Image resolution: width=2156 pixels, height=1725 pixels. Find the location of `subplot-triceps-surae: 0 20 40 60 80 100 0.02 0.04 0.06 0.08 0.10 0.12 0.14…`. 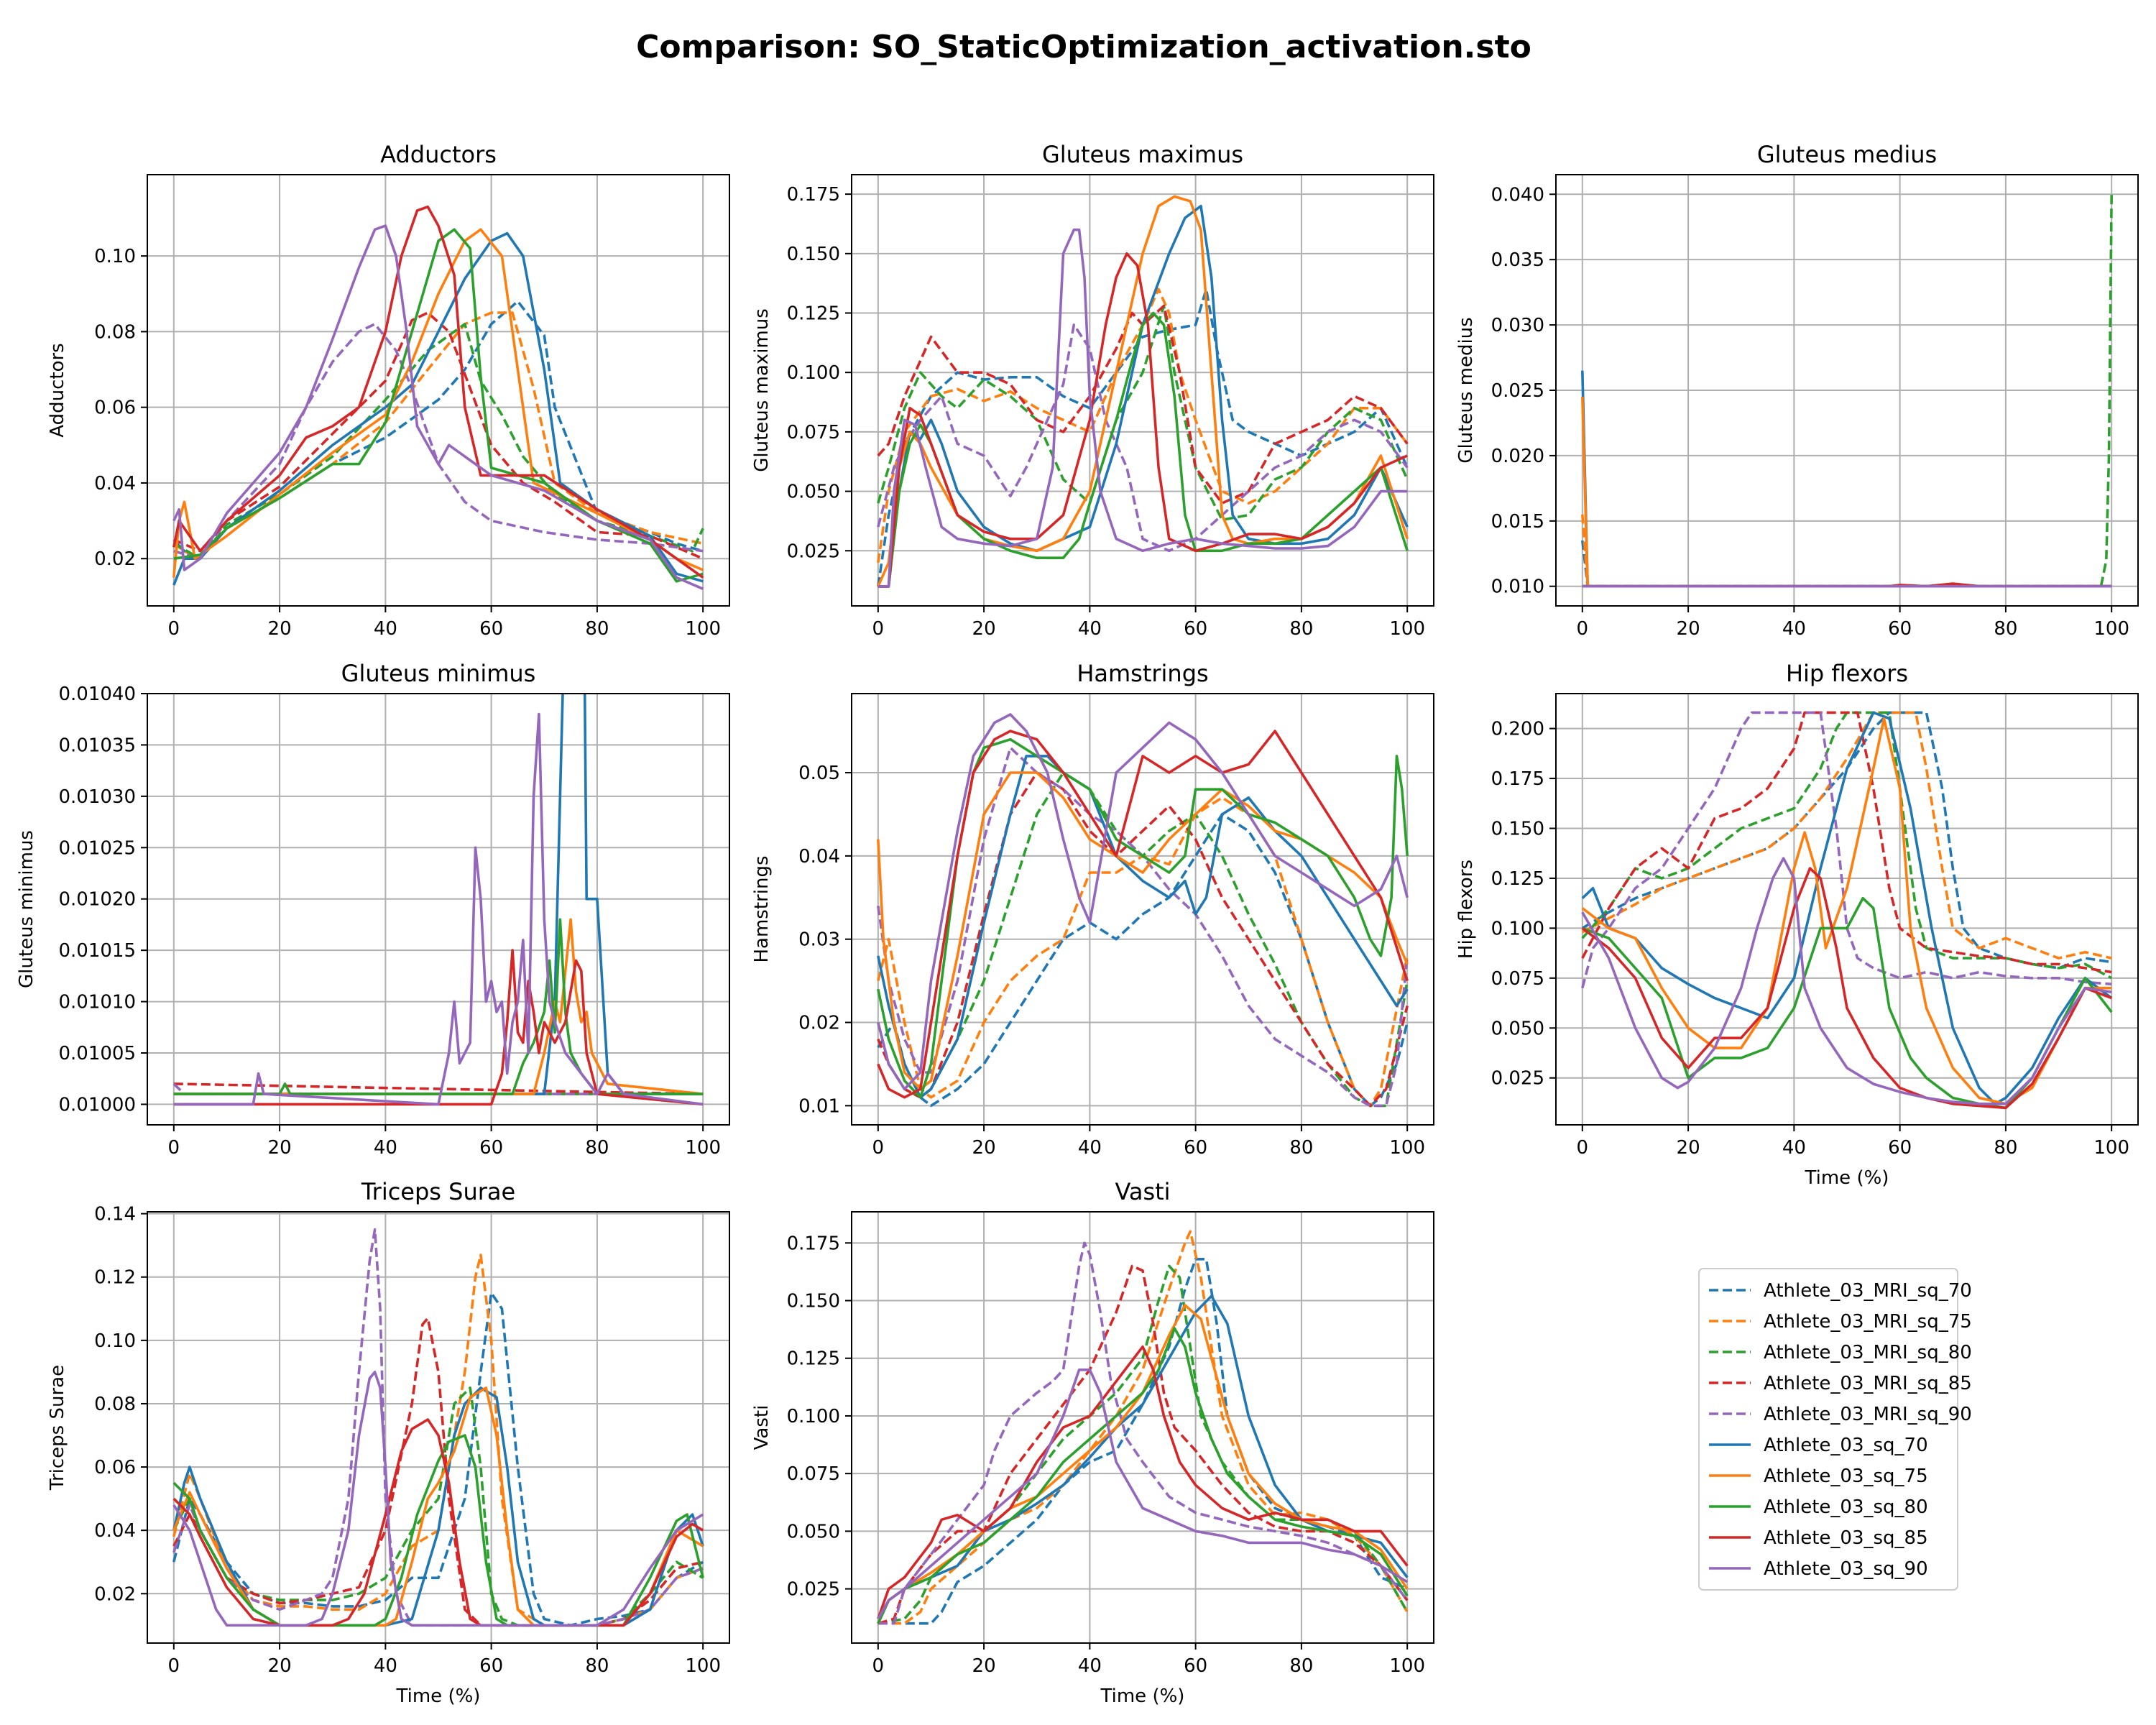

subplot-triceps-surae: 0 20 40 60 80 100 0.02 0.04 0.06 0.08 0.10 0.12 0.14… is located at coordinates (389, 1442).